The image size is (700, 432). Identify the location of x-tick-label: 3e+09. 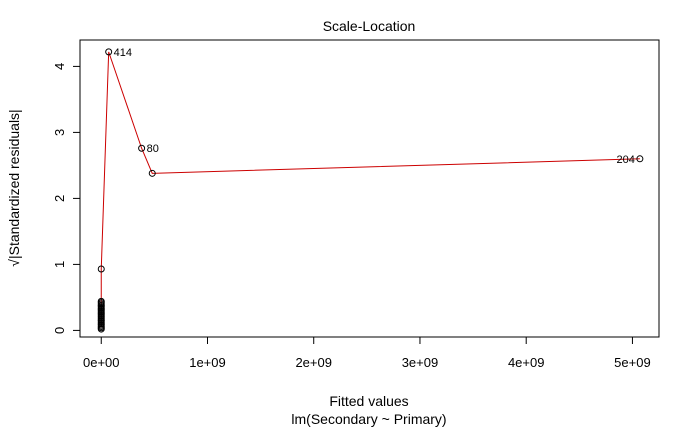
(420, 362).